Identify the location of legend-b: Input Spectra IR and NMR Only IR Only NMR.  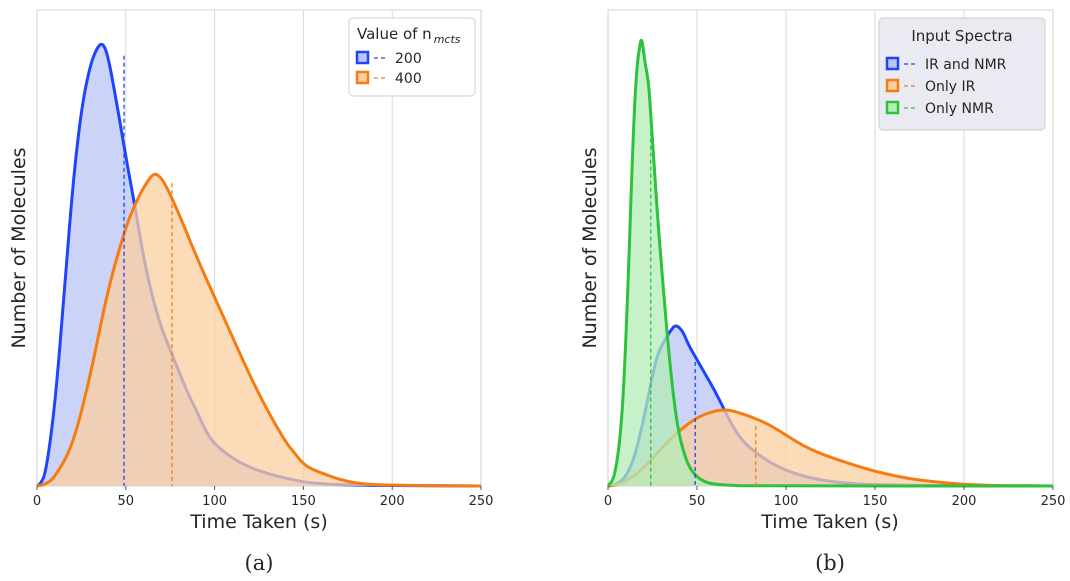
(962, 74).